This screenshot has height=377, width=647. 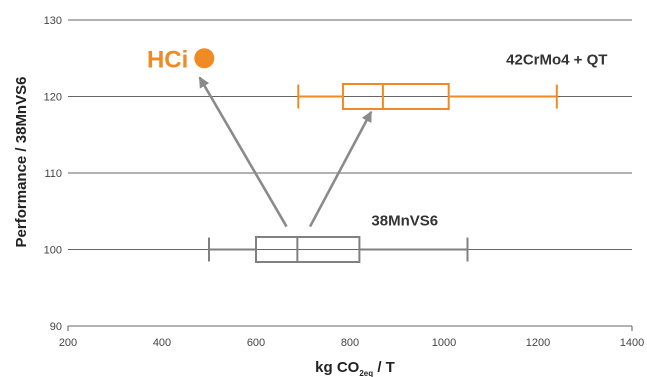 I want to click on box-42crmo4-qt, so click(x=395, y=96).